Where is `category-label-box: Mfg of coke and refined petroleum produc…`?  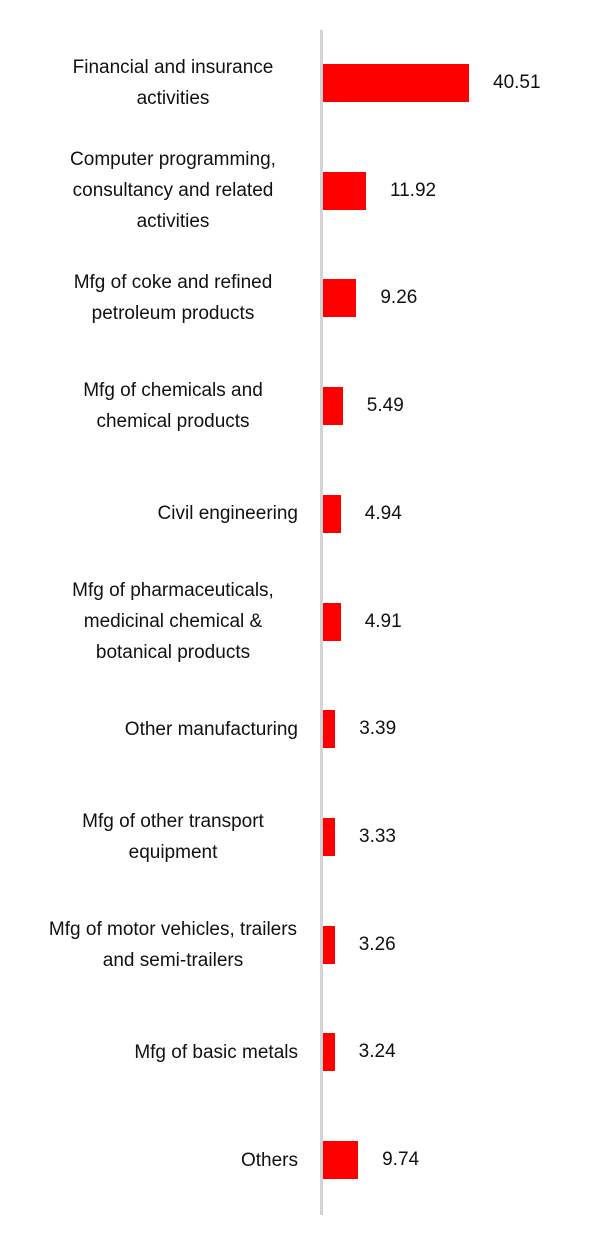 category-label-box: Mfg of coke and refined petroleum produc… is located at coordinates (168, 298).